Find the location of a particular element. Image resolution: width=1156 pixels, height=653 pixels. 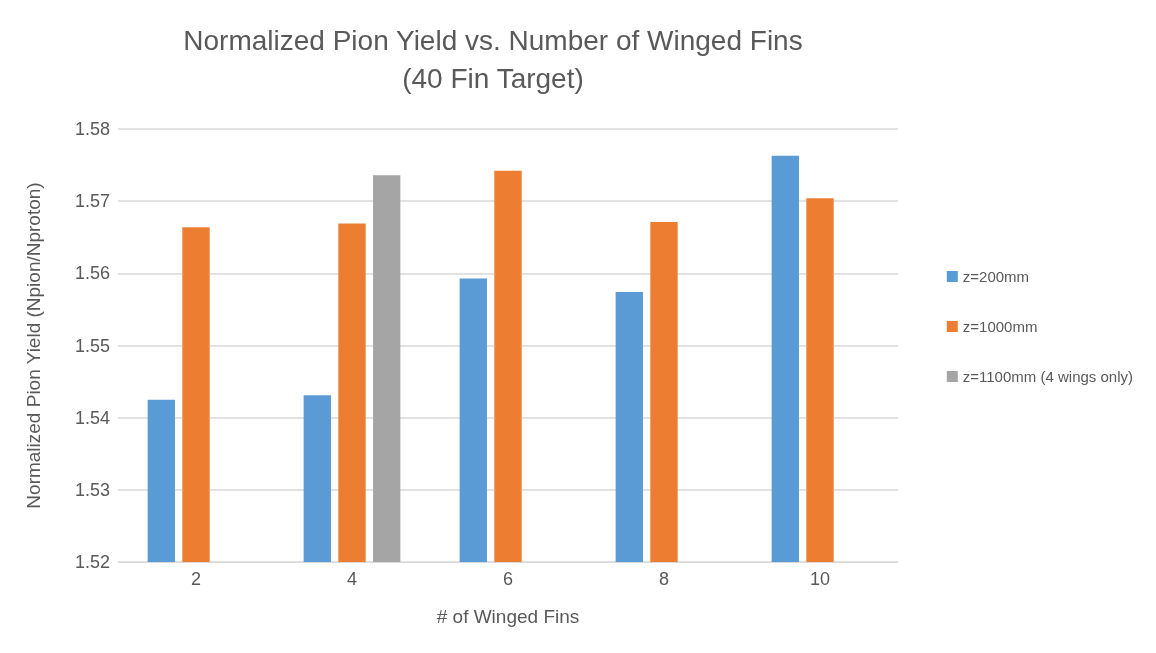

legend-label: z=200mm is located at coordinates (996, 276).